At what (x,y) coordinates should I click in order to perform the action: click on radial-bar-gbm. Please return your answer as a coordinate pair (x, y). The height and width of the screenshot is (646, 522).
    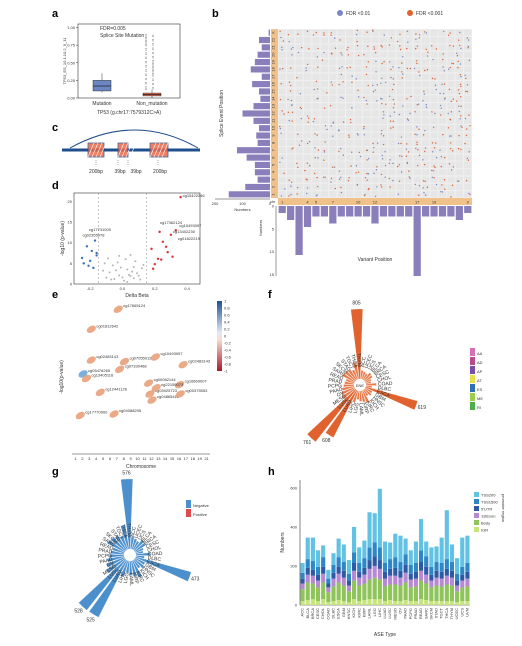
    Looking at the image, I should click on (140, 561).